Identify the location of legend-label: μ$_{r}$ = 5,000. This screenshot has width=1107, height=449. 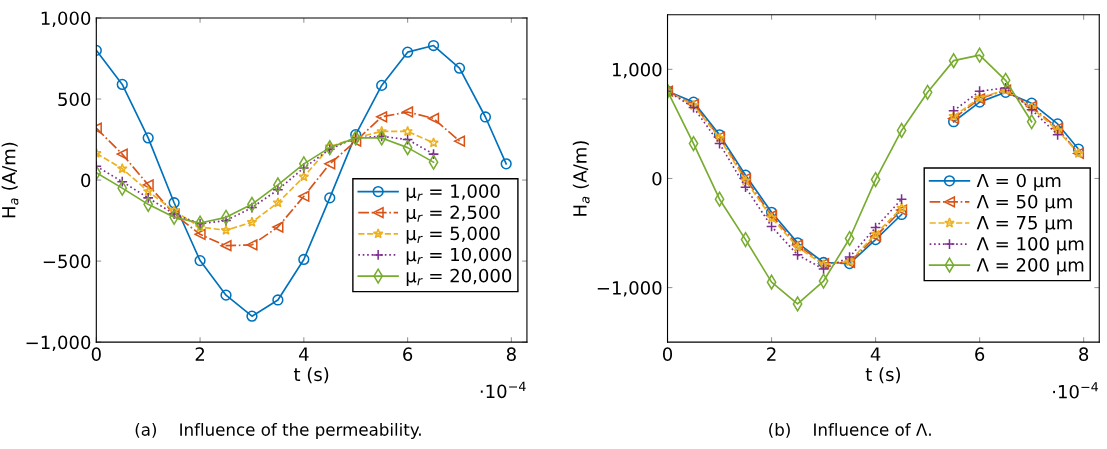
(453, 235).